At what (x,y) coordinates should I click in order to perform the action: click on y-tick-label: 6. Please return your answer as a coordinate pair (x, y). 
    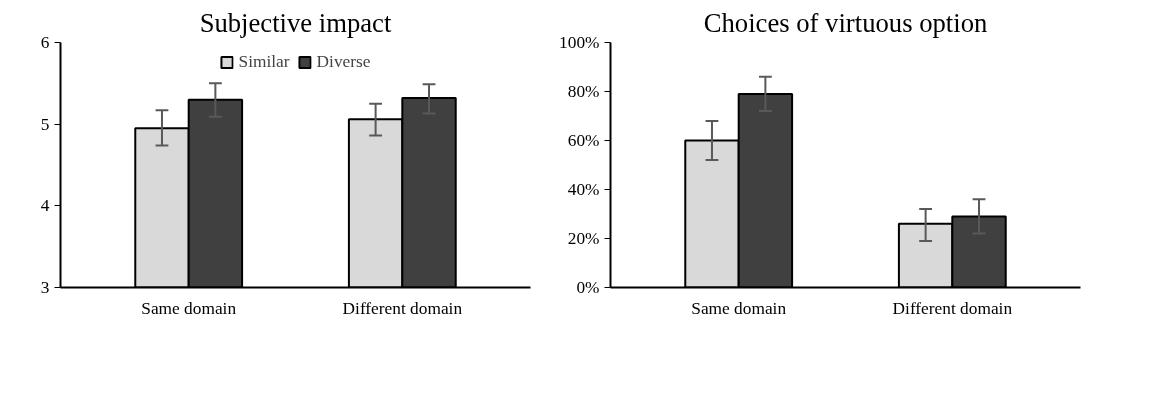
    Looking at the image, I should click on (45, 42).